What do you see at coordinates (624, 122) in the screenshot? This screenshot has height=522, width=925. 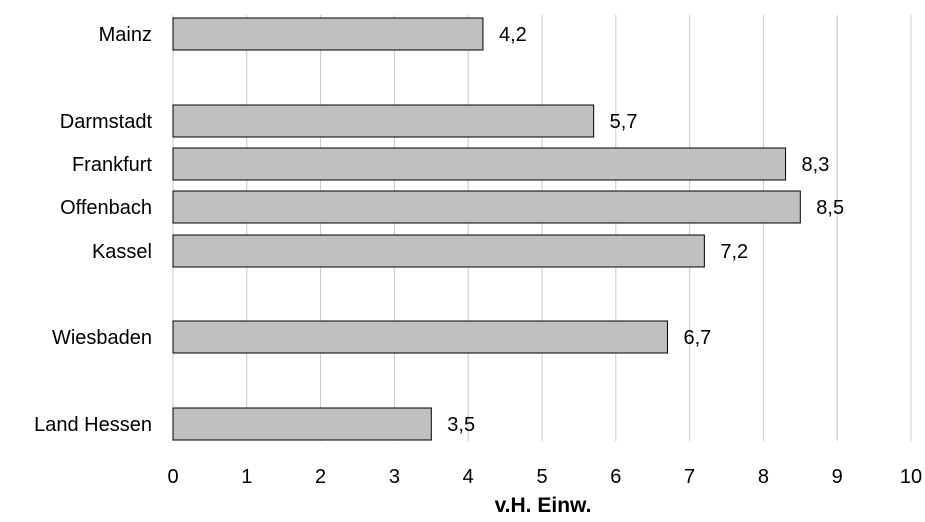 I see `value-label: 5,7` at bounding box center [624, 122].